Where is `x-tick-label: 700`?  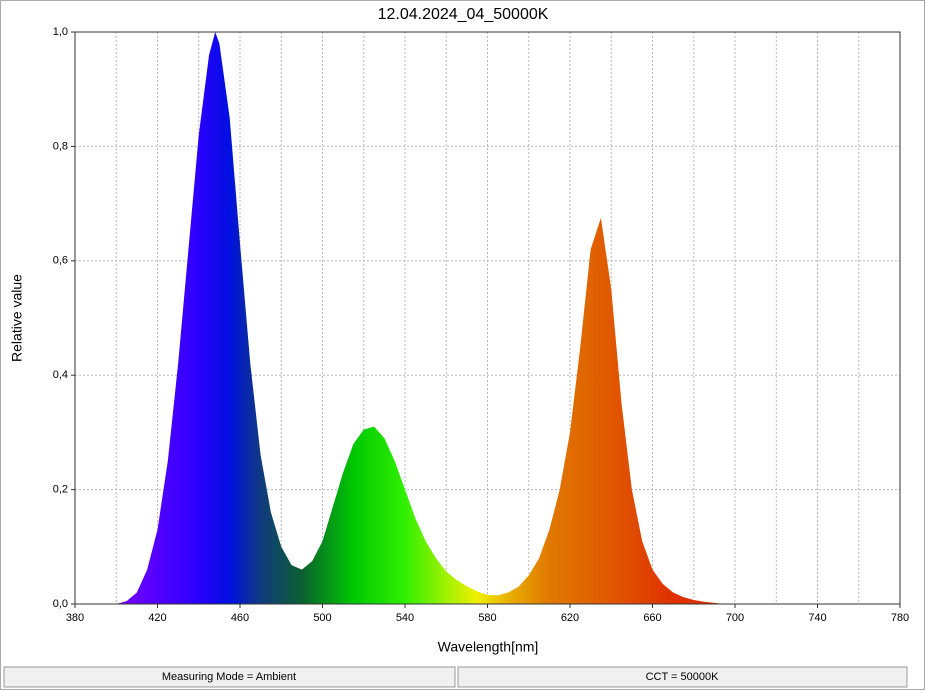 x-tick-label: 700 is located at coordinates (735, 618).